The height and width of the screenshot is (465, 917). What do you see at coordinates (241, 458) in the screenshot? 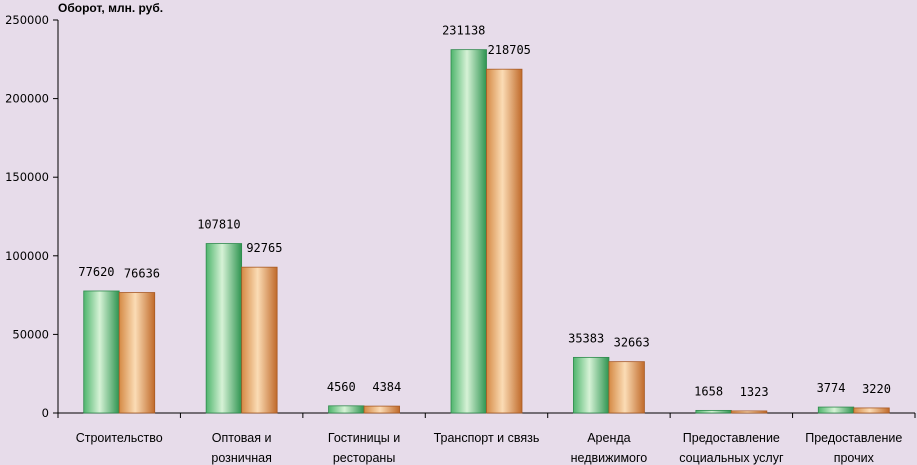
I see `x-tick-label: розничная` at bounding box center [241, 458].